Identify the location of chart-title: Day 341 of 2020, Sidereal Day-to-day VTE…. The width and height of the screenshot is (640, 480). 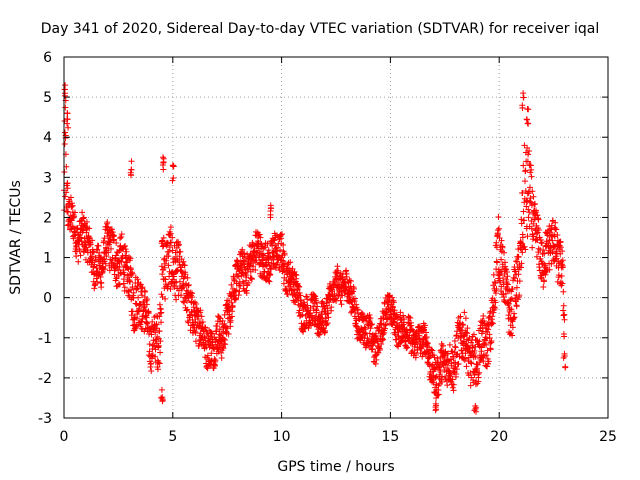
(320, 29).